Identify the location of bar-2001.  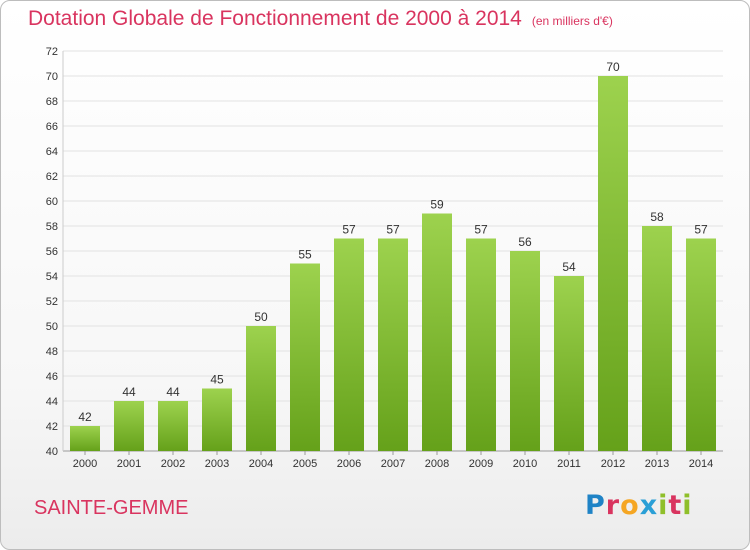
(129, 426).